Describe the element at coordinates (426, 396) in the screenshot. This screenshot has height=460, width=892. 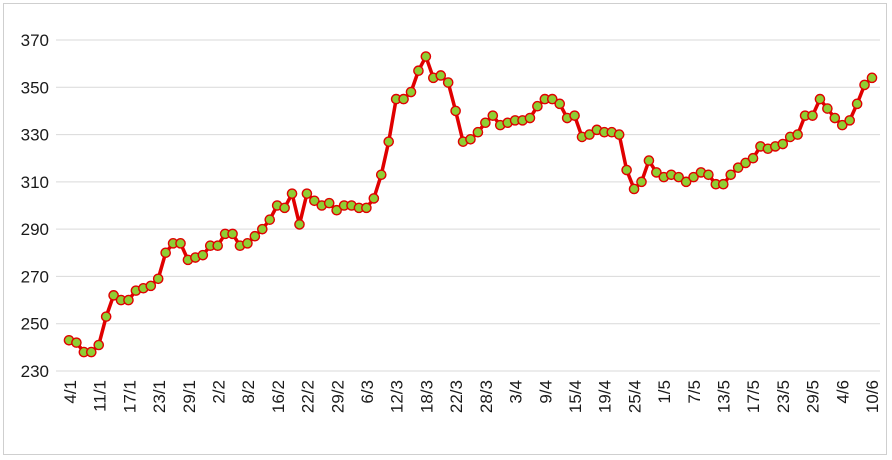
I see `x-tick-label: 18/3` at that location.